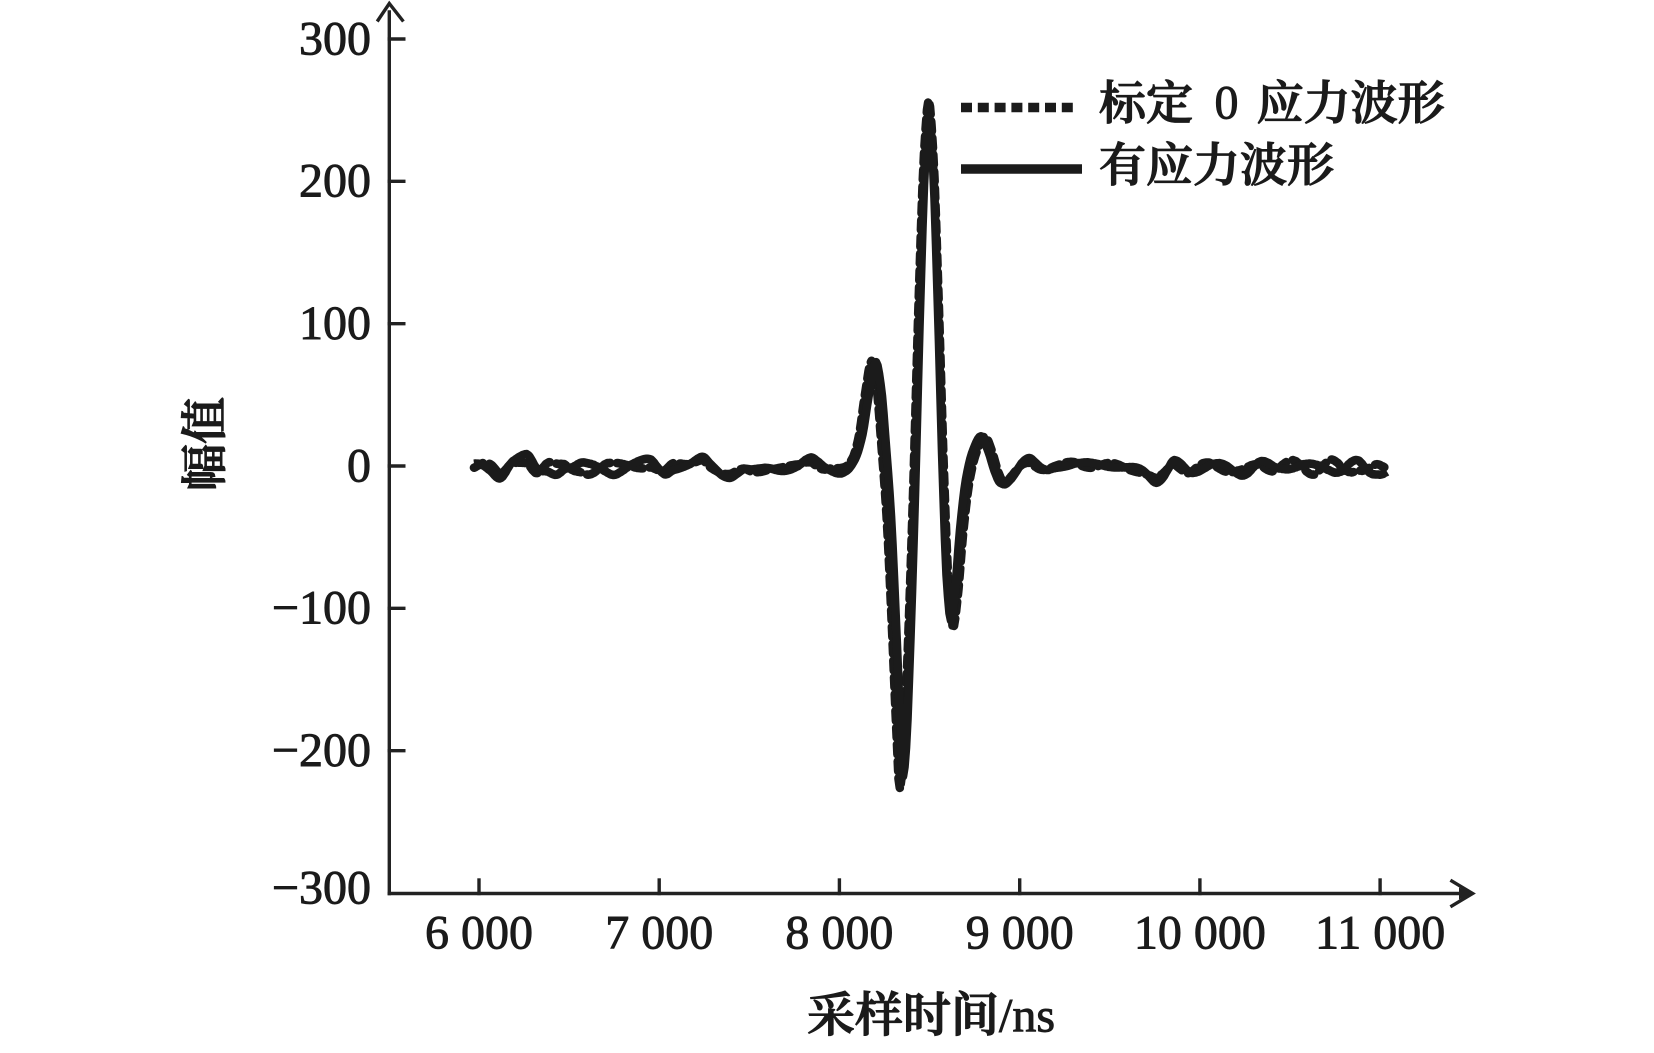  What do you see at coordinates (335, 181) in the screenshot?
I see `svg-text: 200` at bounding box center [335, 181].